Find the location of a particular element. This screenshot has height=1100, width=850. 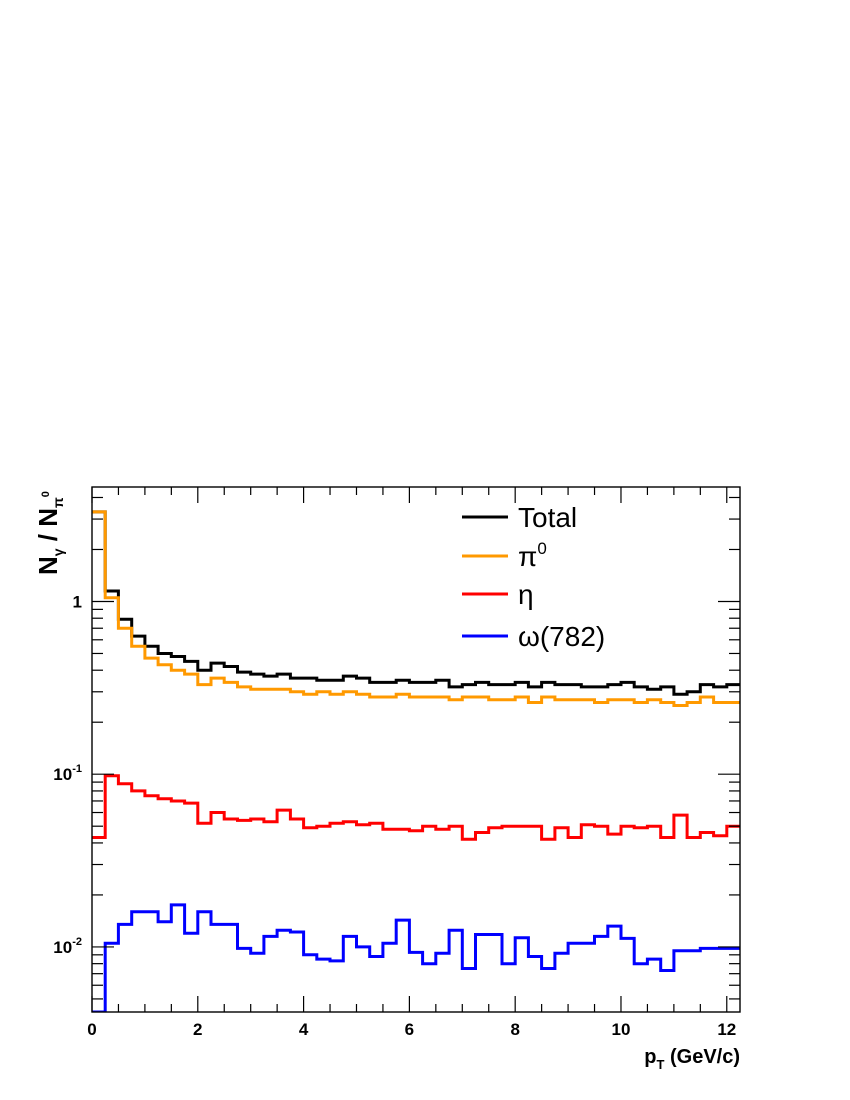

legend-label: π0 is located at coordinates (532, 555).